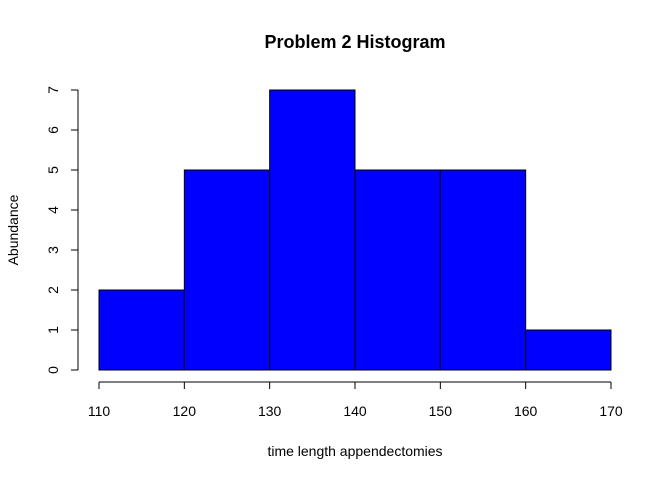 The image size is (672, 480). What do you see at coordinates (354, 42) in the screenshot?
I see `chart-title: Problem 2 Histogram` at bounding box center [354, 42].